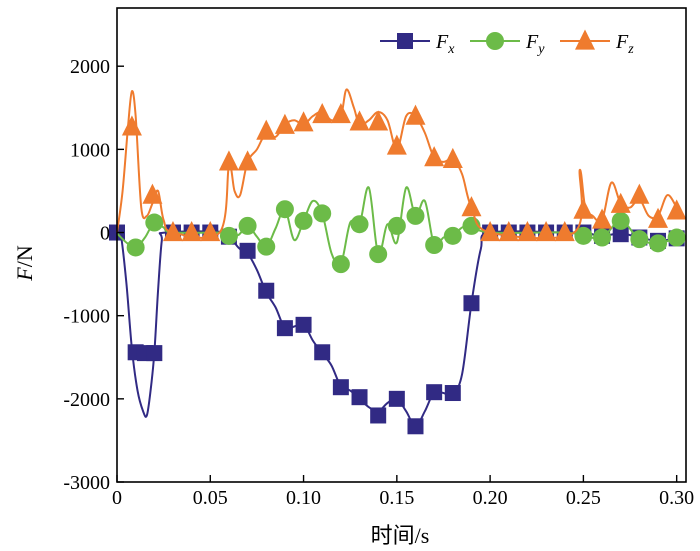  Describe the element at coordinates (90, 67) in the screenshot. I see `y-tick-label: 2000` at that location.